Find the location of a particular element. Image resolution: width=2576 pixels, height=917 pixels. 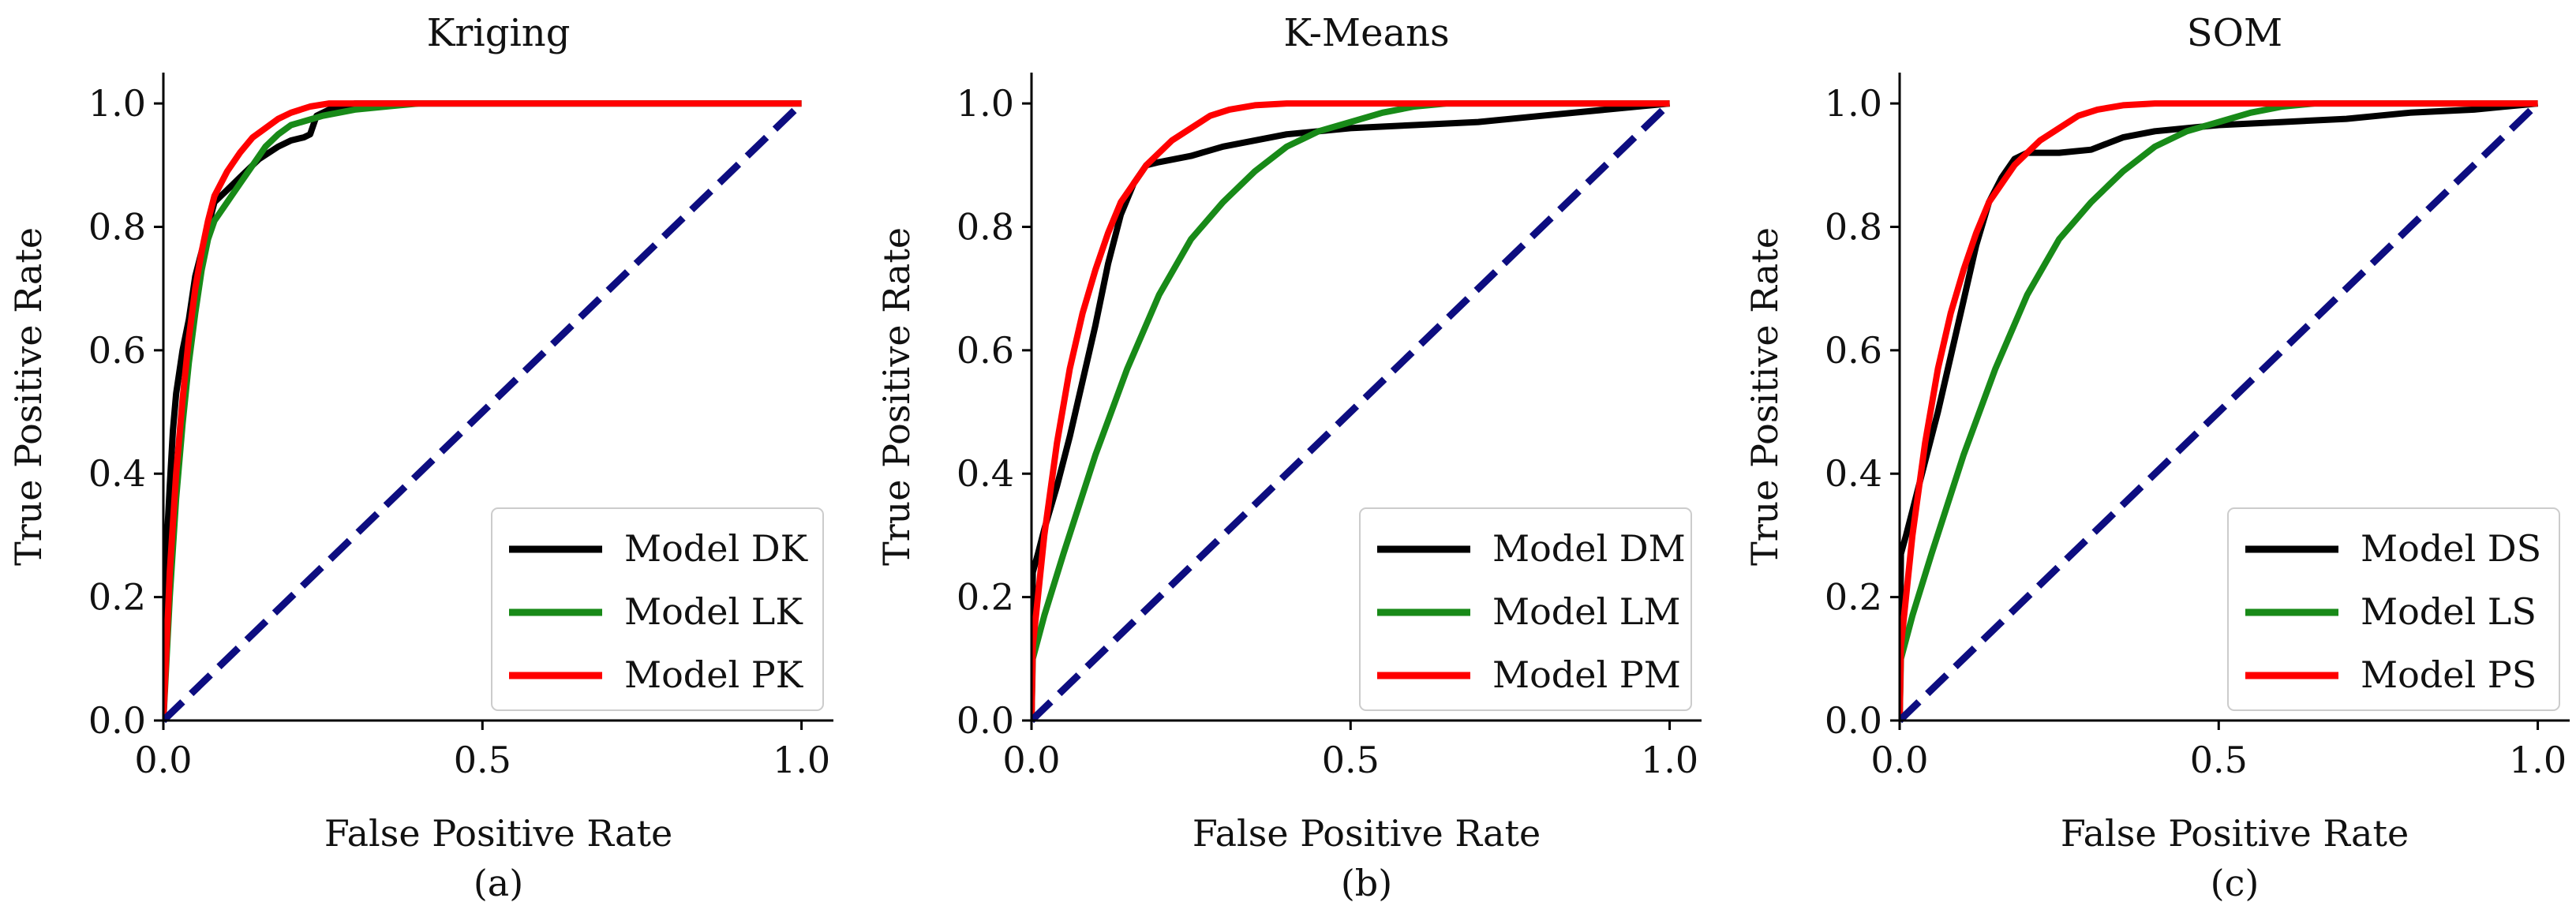

legend-label: Model LM is located at coordinates (1586, 611).